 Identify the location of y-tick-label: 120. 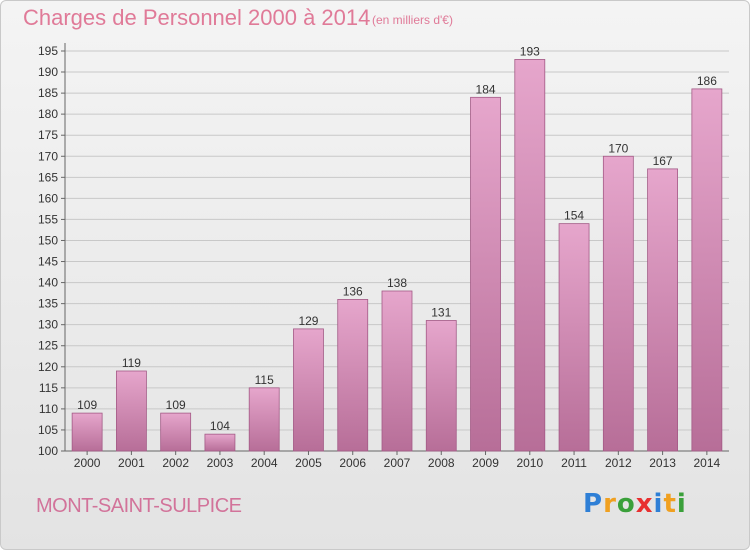
(48, 367).